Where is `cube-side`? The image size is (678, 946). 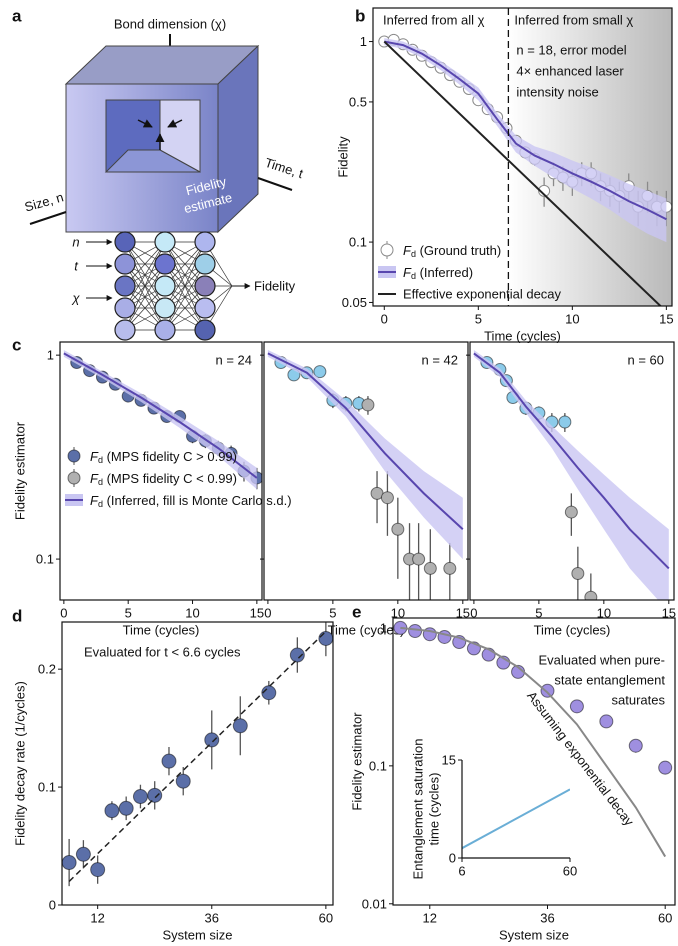 cube-side is located at coordinates (238, 139).